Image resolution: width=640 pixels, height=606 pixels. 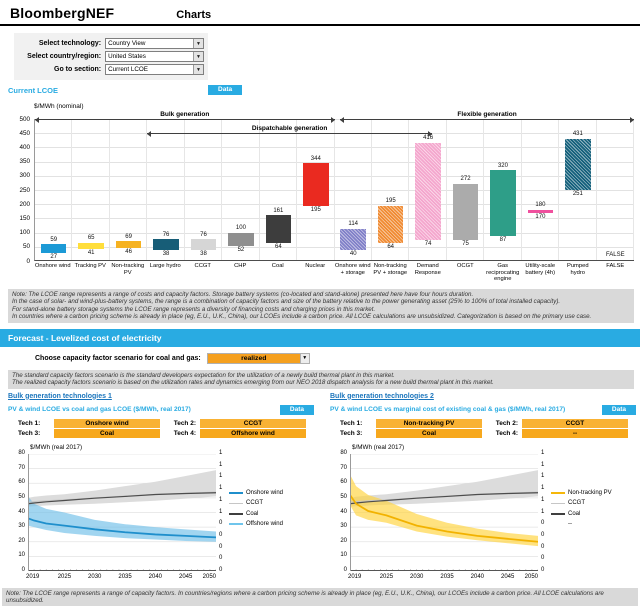 What do you see at coordinates (390, 224) in the screenshot?
I see `lcoe-bar-non-tracking-pv-storage` at bounding box center [390, 224].